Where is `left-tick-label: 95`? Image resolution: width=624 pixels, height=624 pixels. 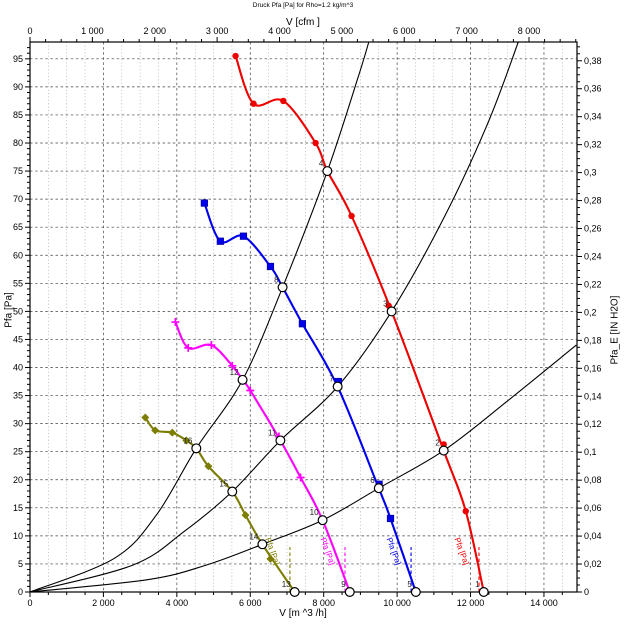 left-tick-label: 95 is located at coordinates (18, 59).